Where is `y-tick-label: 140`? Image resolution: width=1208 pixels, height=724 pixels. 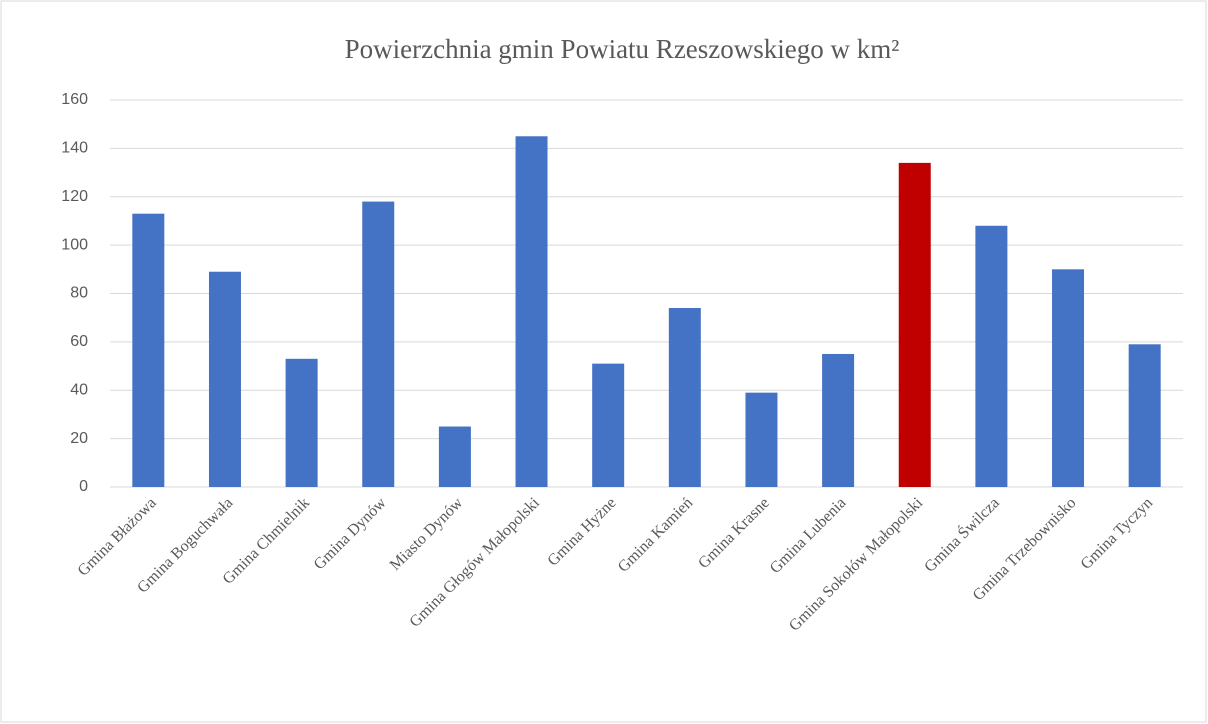
y-tick-label: 140 is located at coordinates (74, 148).